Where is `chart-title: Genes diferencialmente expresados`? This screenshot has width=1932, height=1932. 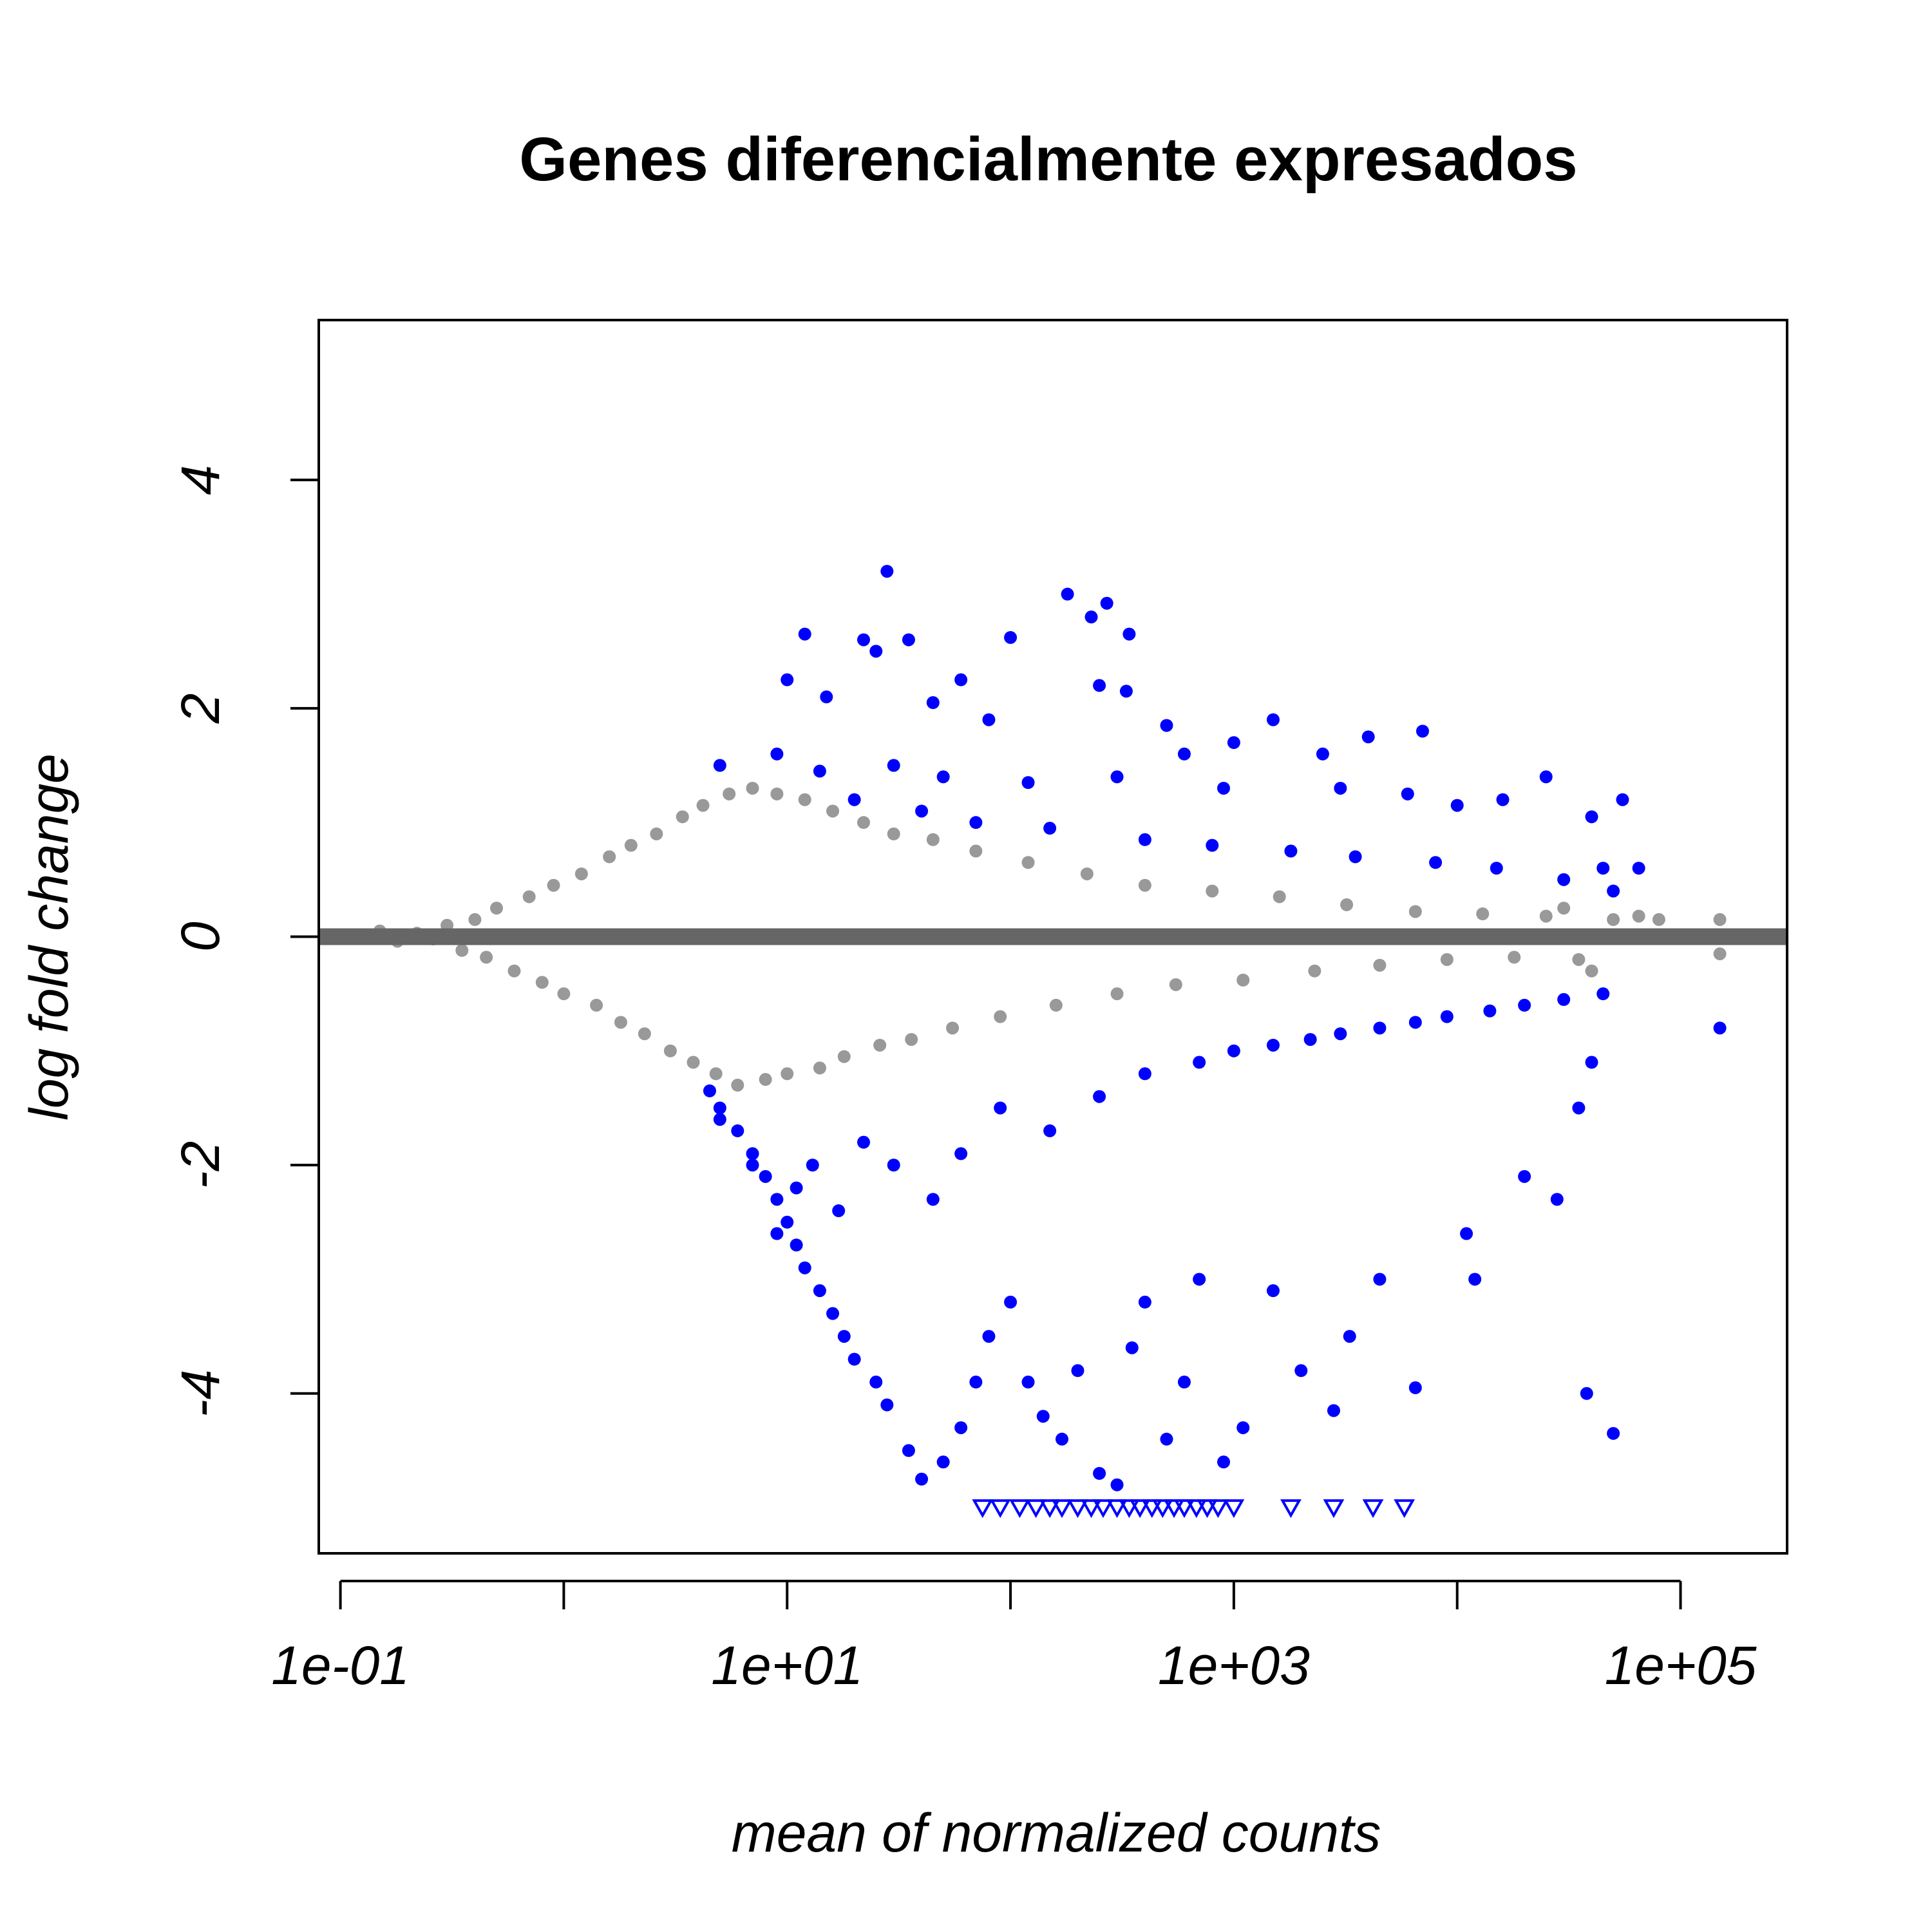
chart-title: Genes diferencialmente expresados is located at coordinates (1048, 159).